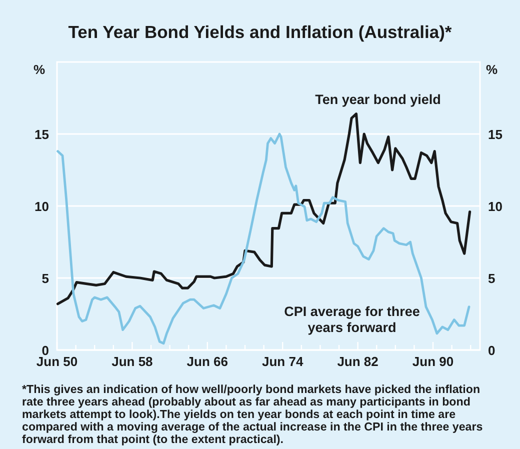  Describe the element at coordinates (260, 32) in the screenshot. I see `chart-title: Ten Year Bond Yields and Inflation (Australia)*` at that location.